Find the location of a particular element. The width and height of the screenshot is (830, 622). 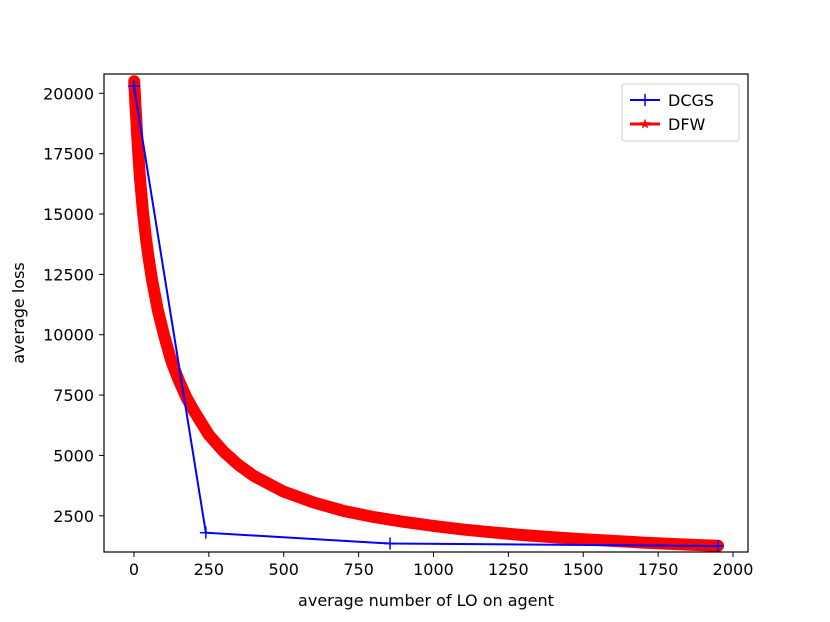

y-tick-label: 7500 is located at coordinates (73, 395).